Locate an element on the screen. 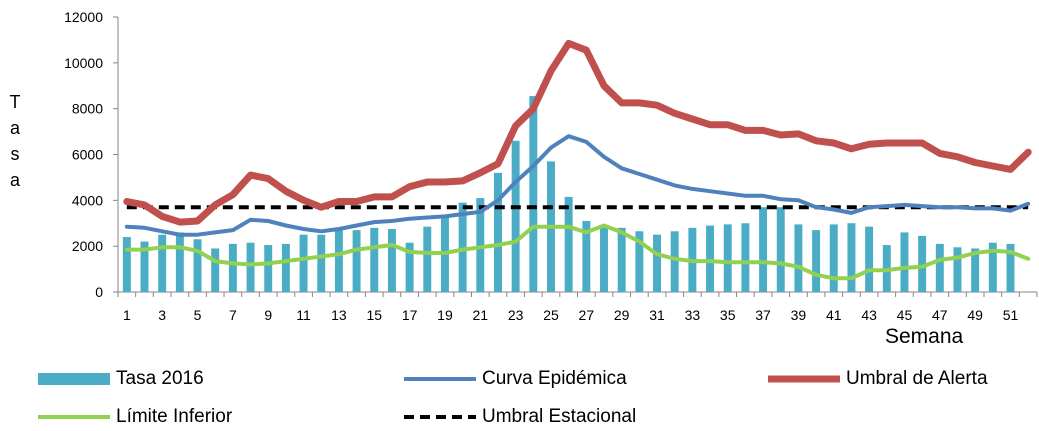 This screenshot has height=431, width=1039. x-tick-label: 47 is located at coordinates (940, 315).